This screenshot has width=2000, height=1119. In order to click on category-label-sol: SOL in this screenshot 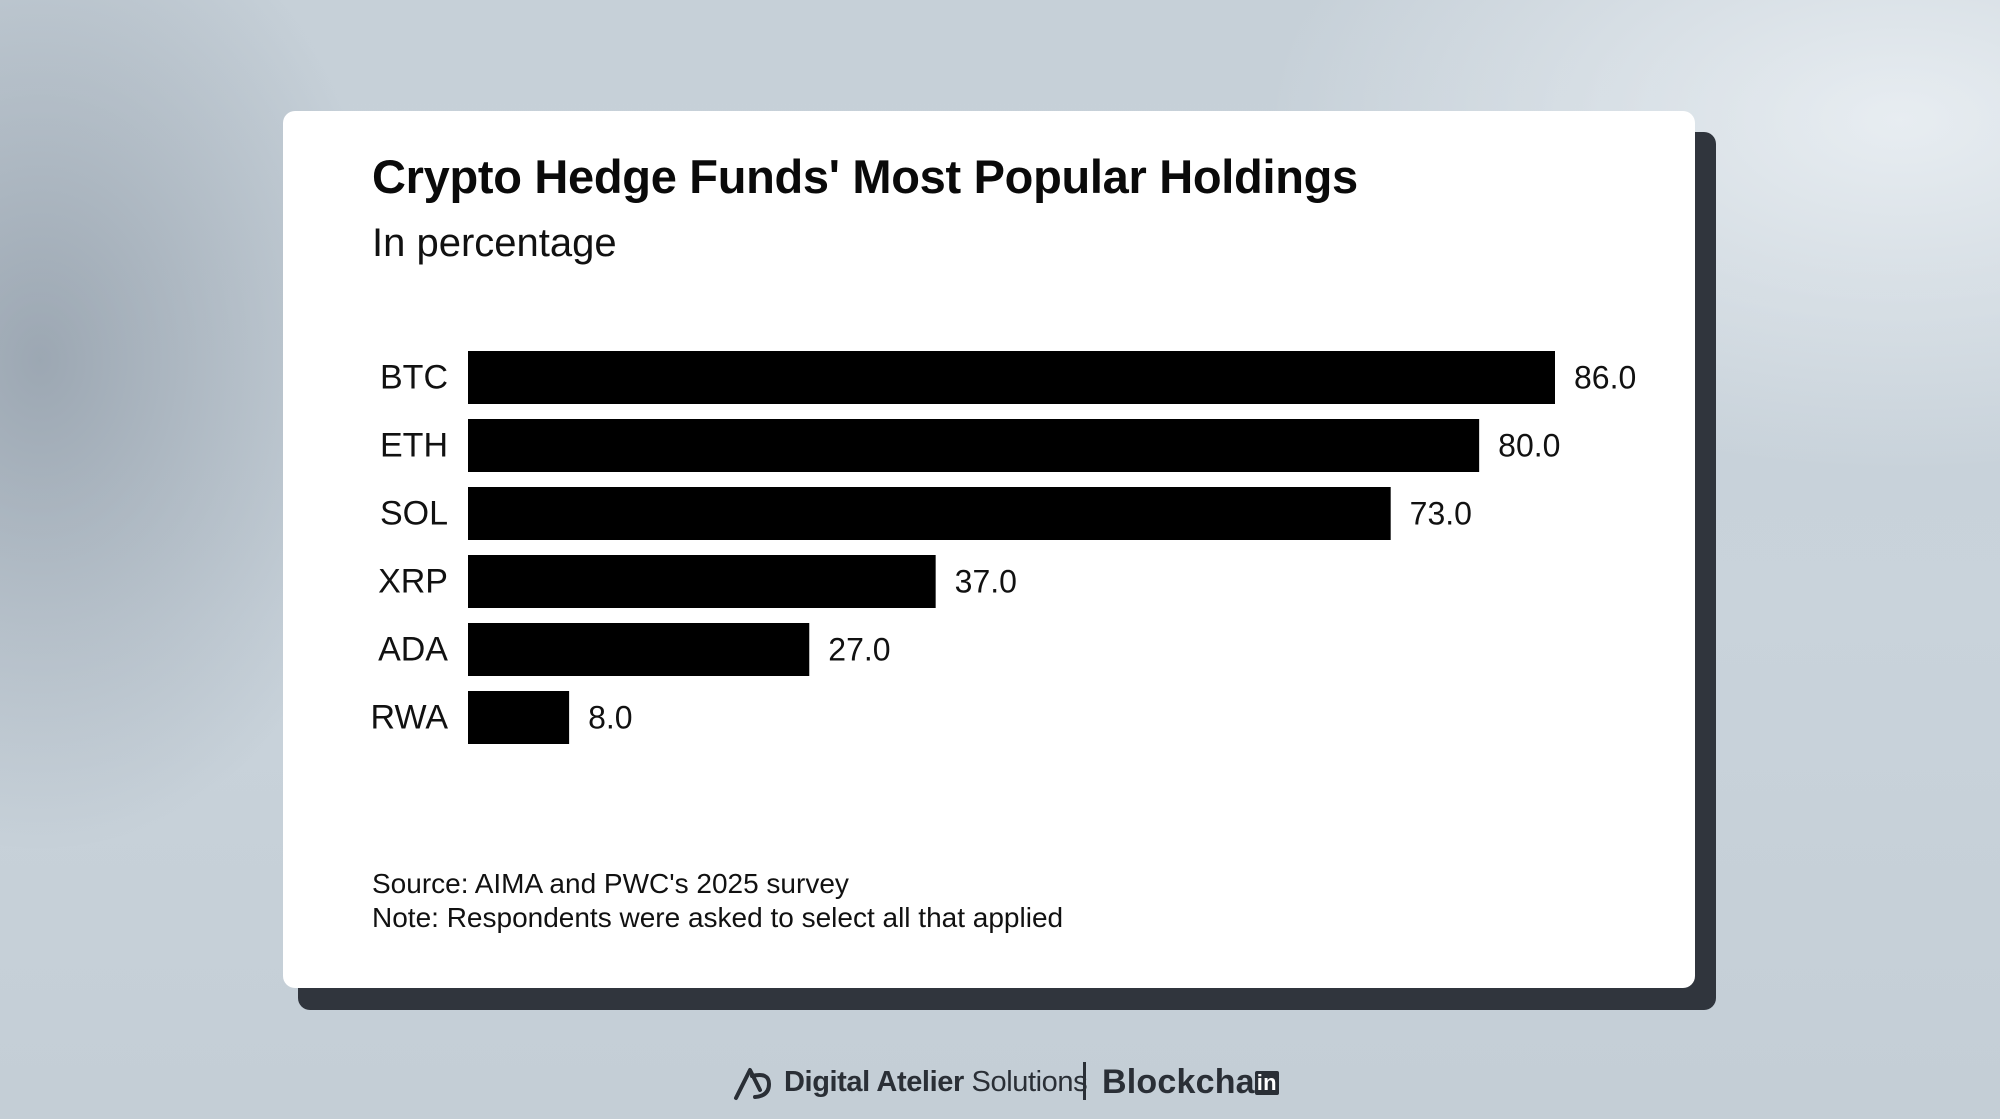, I will do `click(414, 514)`.